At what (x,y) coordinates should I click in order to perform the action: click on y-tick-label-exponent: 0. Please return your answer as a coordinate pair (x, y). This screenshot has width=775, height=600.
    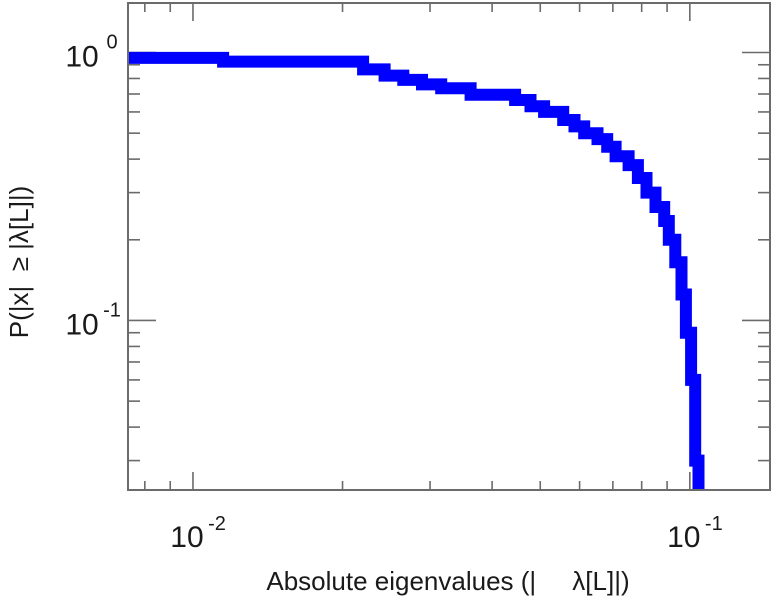
    Looking at the image, I should click on (111, 42).